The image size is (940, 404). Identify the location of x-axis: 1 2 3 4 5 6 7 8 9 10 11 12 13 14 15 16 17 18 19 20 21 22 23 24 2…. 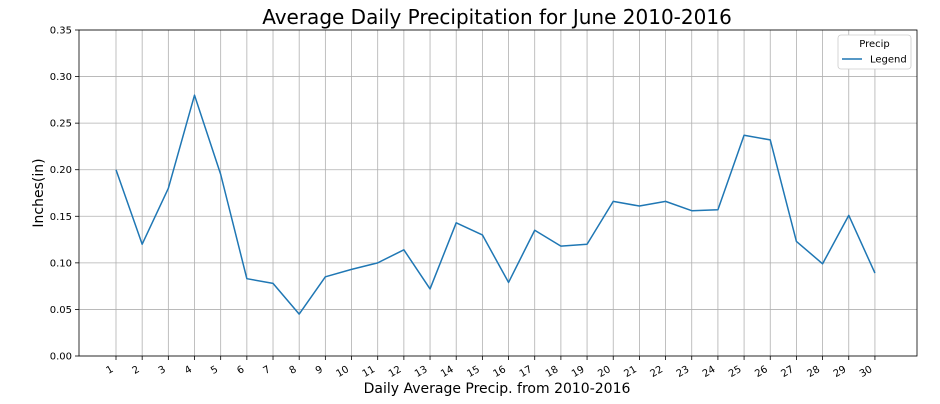
(490, 368).